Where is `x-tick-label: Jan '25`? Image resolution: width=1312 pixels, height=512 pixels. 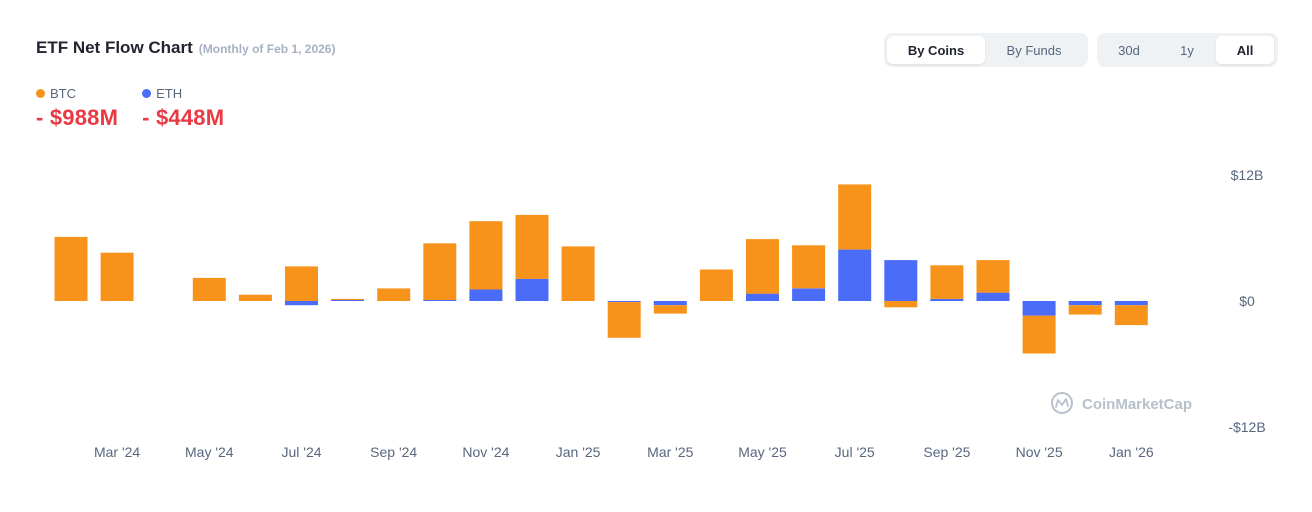
x-tick-label: Jan '25 is located at coordinates (578, 452).